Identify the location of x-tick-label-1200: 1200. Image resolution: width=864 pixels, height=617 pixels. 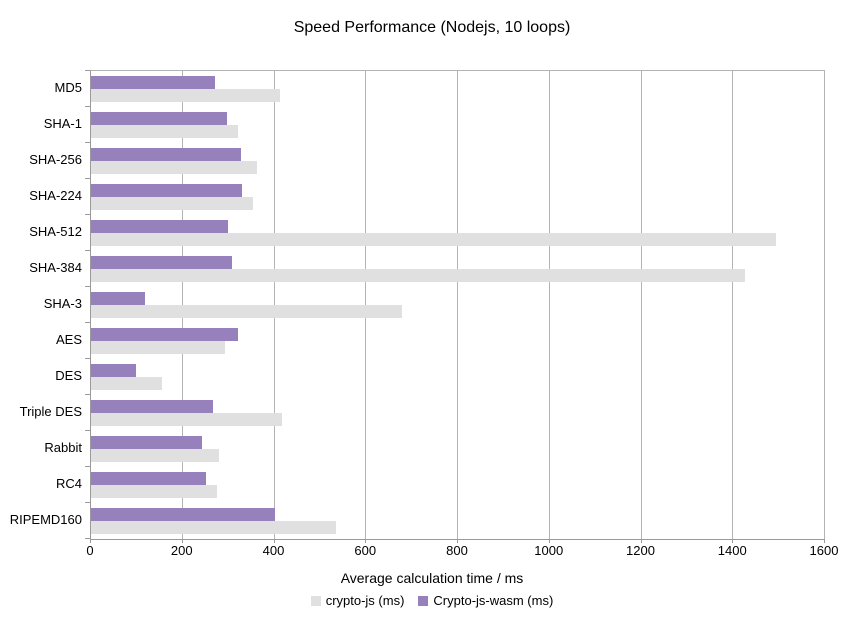
(640, 550).